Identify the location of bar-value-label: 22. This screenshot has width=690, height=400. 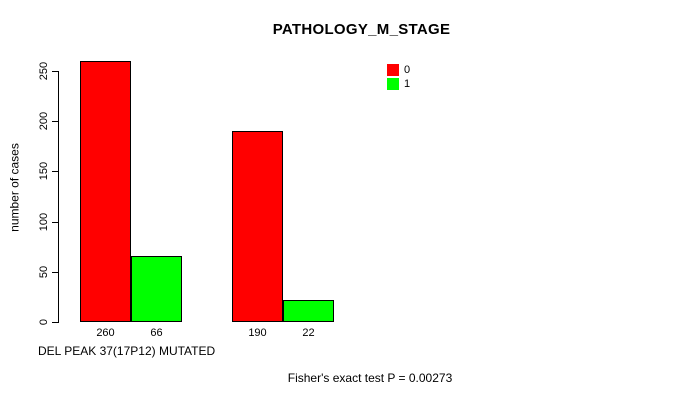
(308, 333).